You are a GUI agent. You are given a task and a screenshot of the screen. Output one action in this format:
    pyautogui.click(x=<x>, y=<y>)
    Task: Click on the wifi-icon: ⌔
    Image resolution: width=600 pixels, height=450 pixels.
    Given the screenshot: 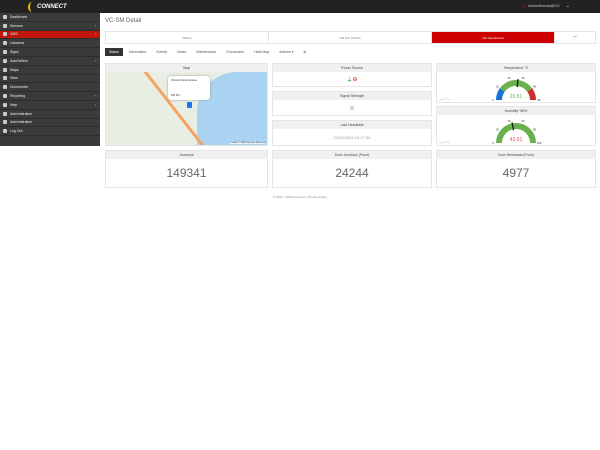 What is the action you would take?
    pyautogui.click(x=575, y=38)
    